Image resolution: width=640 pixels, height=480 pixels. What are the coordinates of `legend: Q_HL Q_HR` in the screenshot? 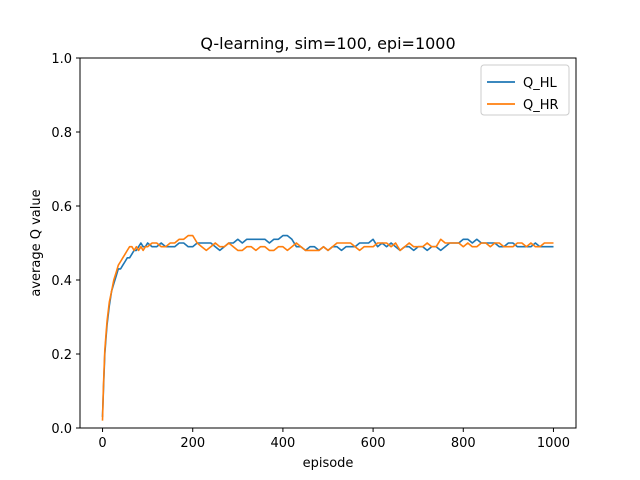 It's located at (525, 90).